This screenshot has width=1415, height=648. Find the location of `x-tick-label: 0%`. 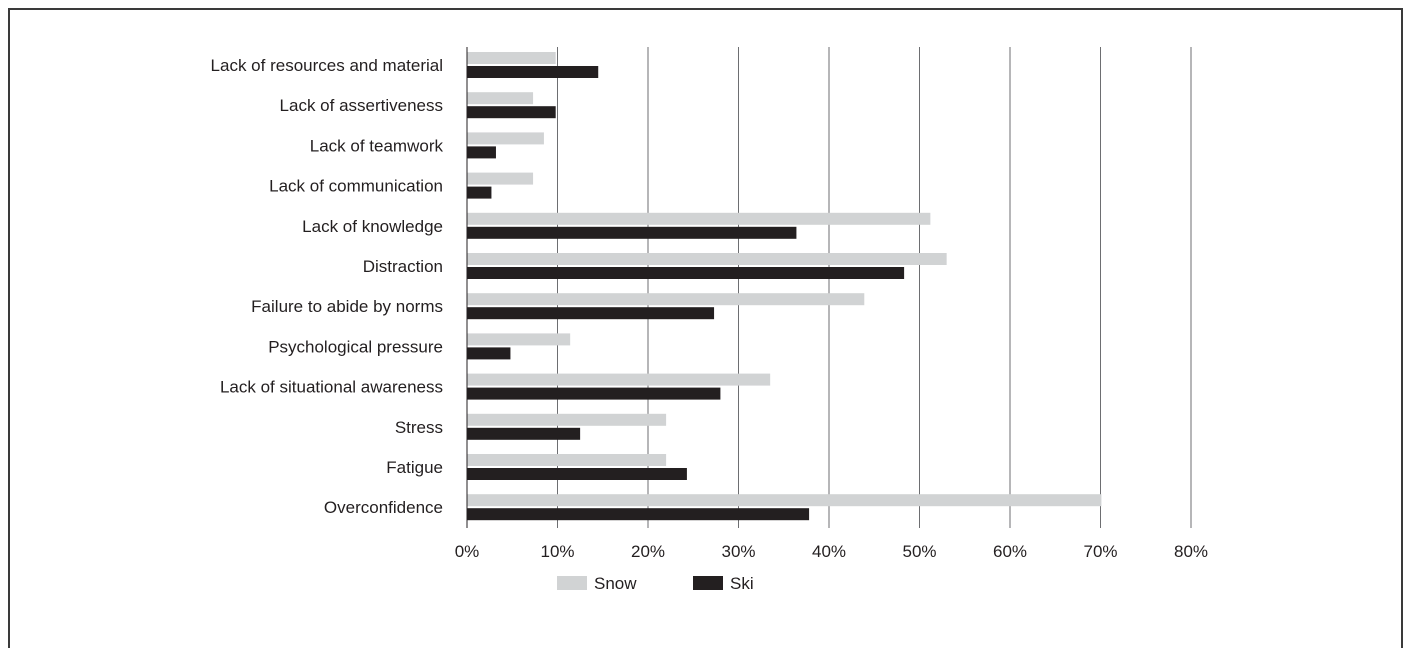

x-tick-label: 0% is located at coordinates (467, 551).